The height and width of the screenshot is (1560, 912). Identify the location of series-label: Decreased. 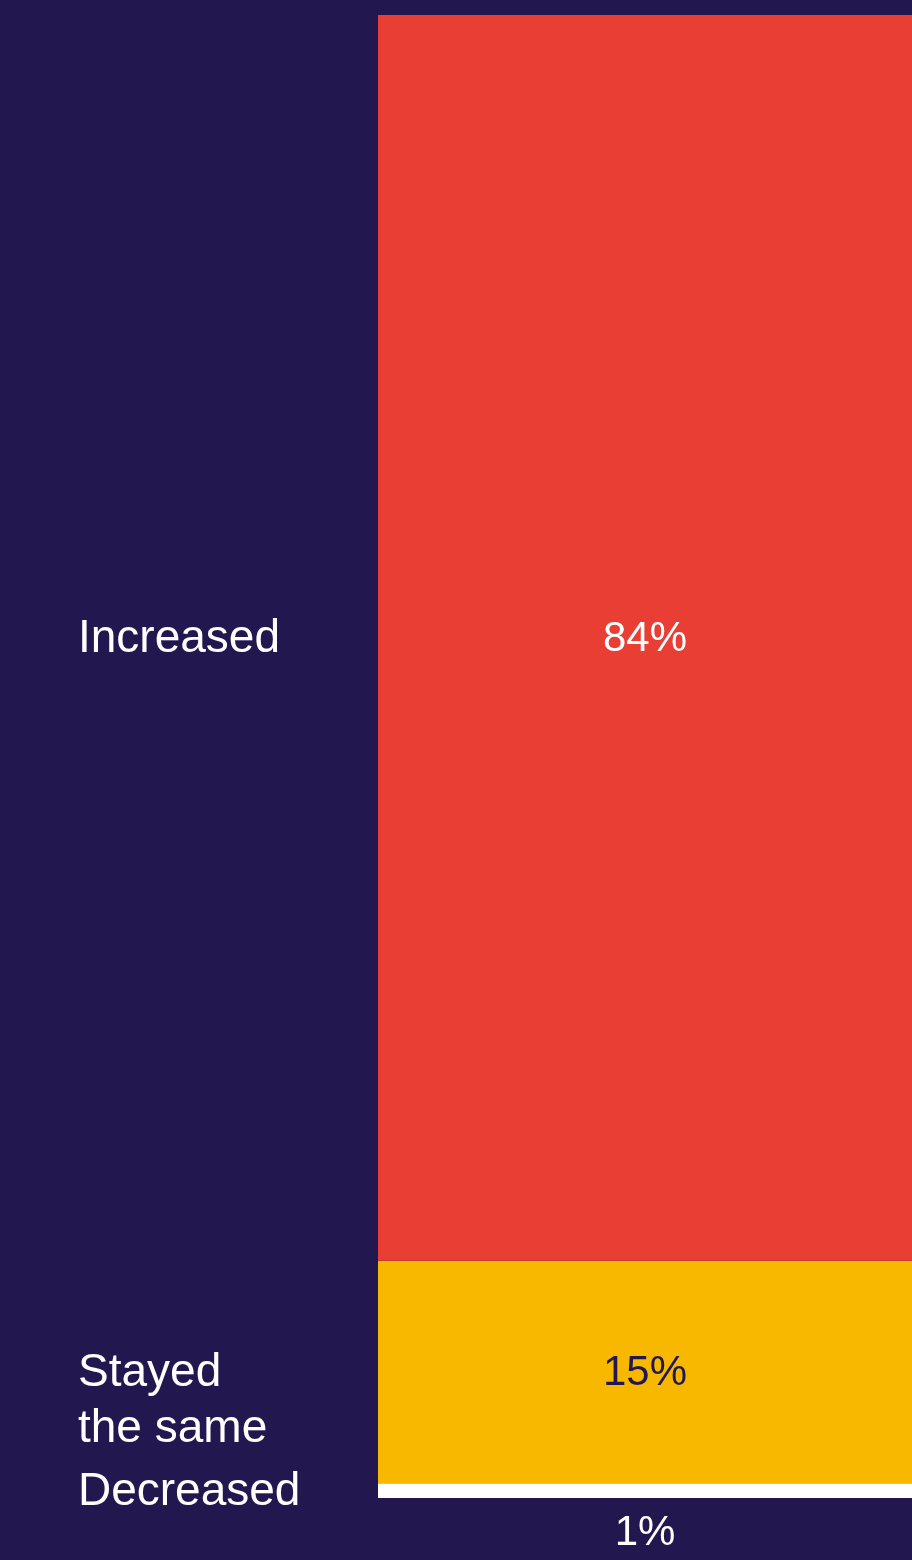
(189, 1488).